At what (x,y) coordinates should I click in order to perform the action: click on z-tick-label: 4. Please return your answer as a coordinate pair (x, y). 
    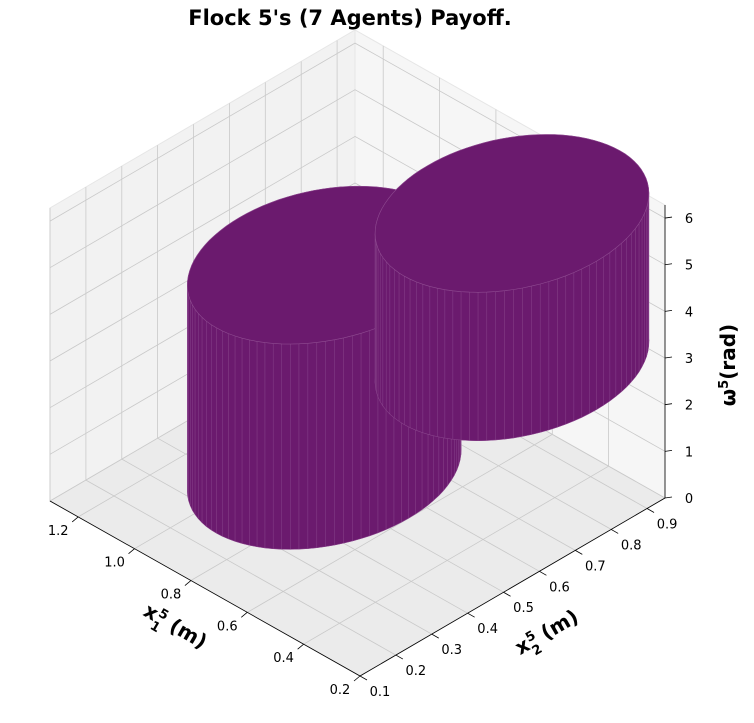
    Looking at the image, I should click on (689, 312).